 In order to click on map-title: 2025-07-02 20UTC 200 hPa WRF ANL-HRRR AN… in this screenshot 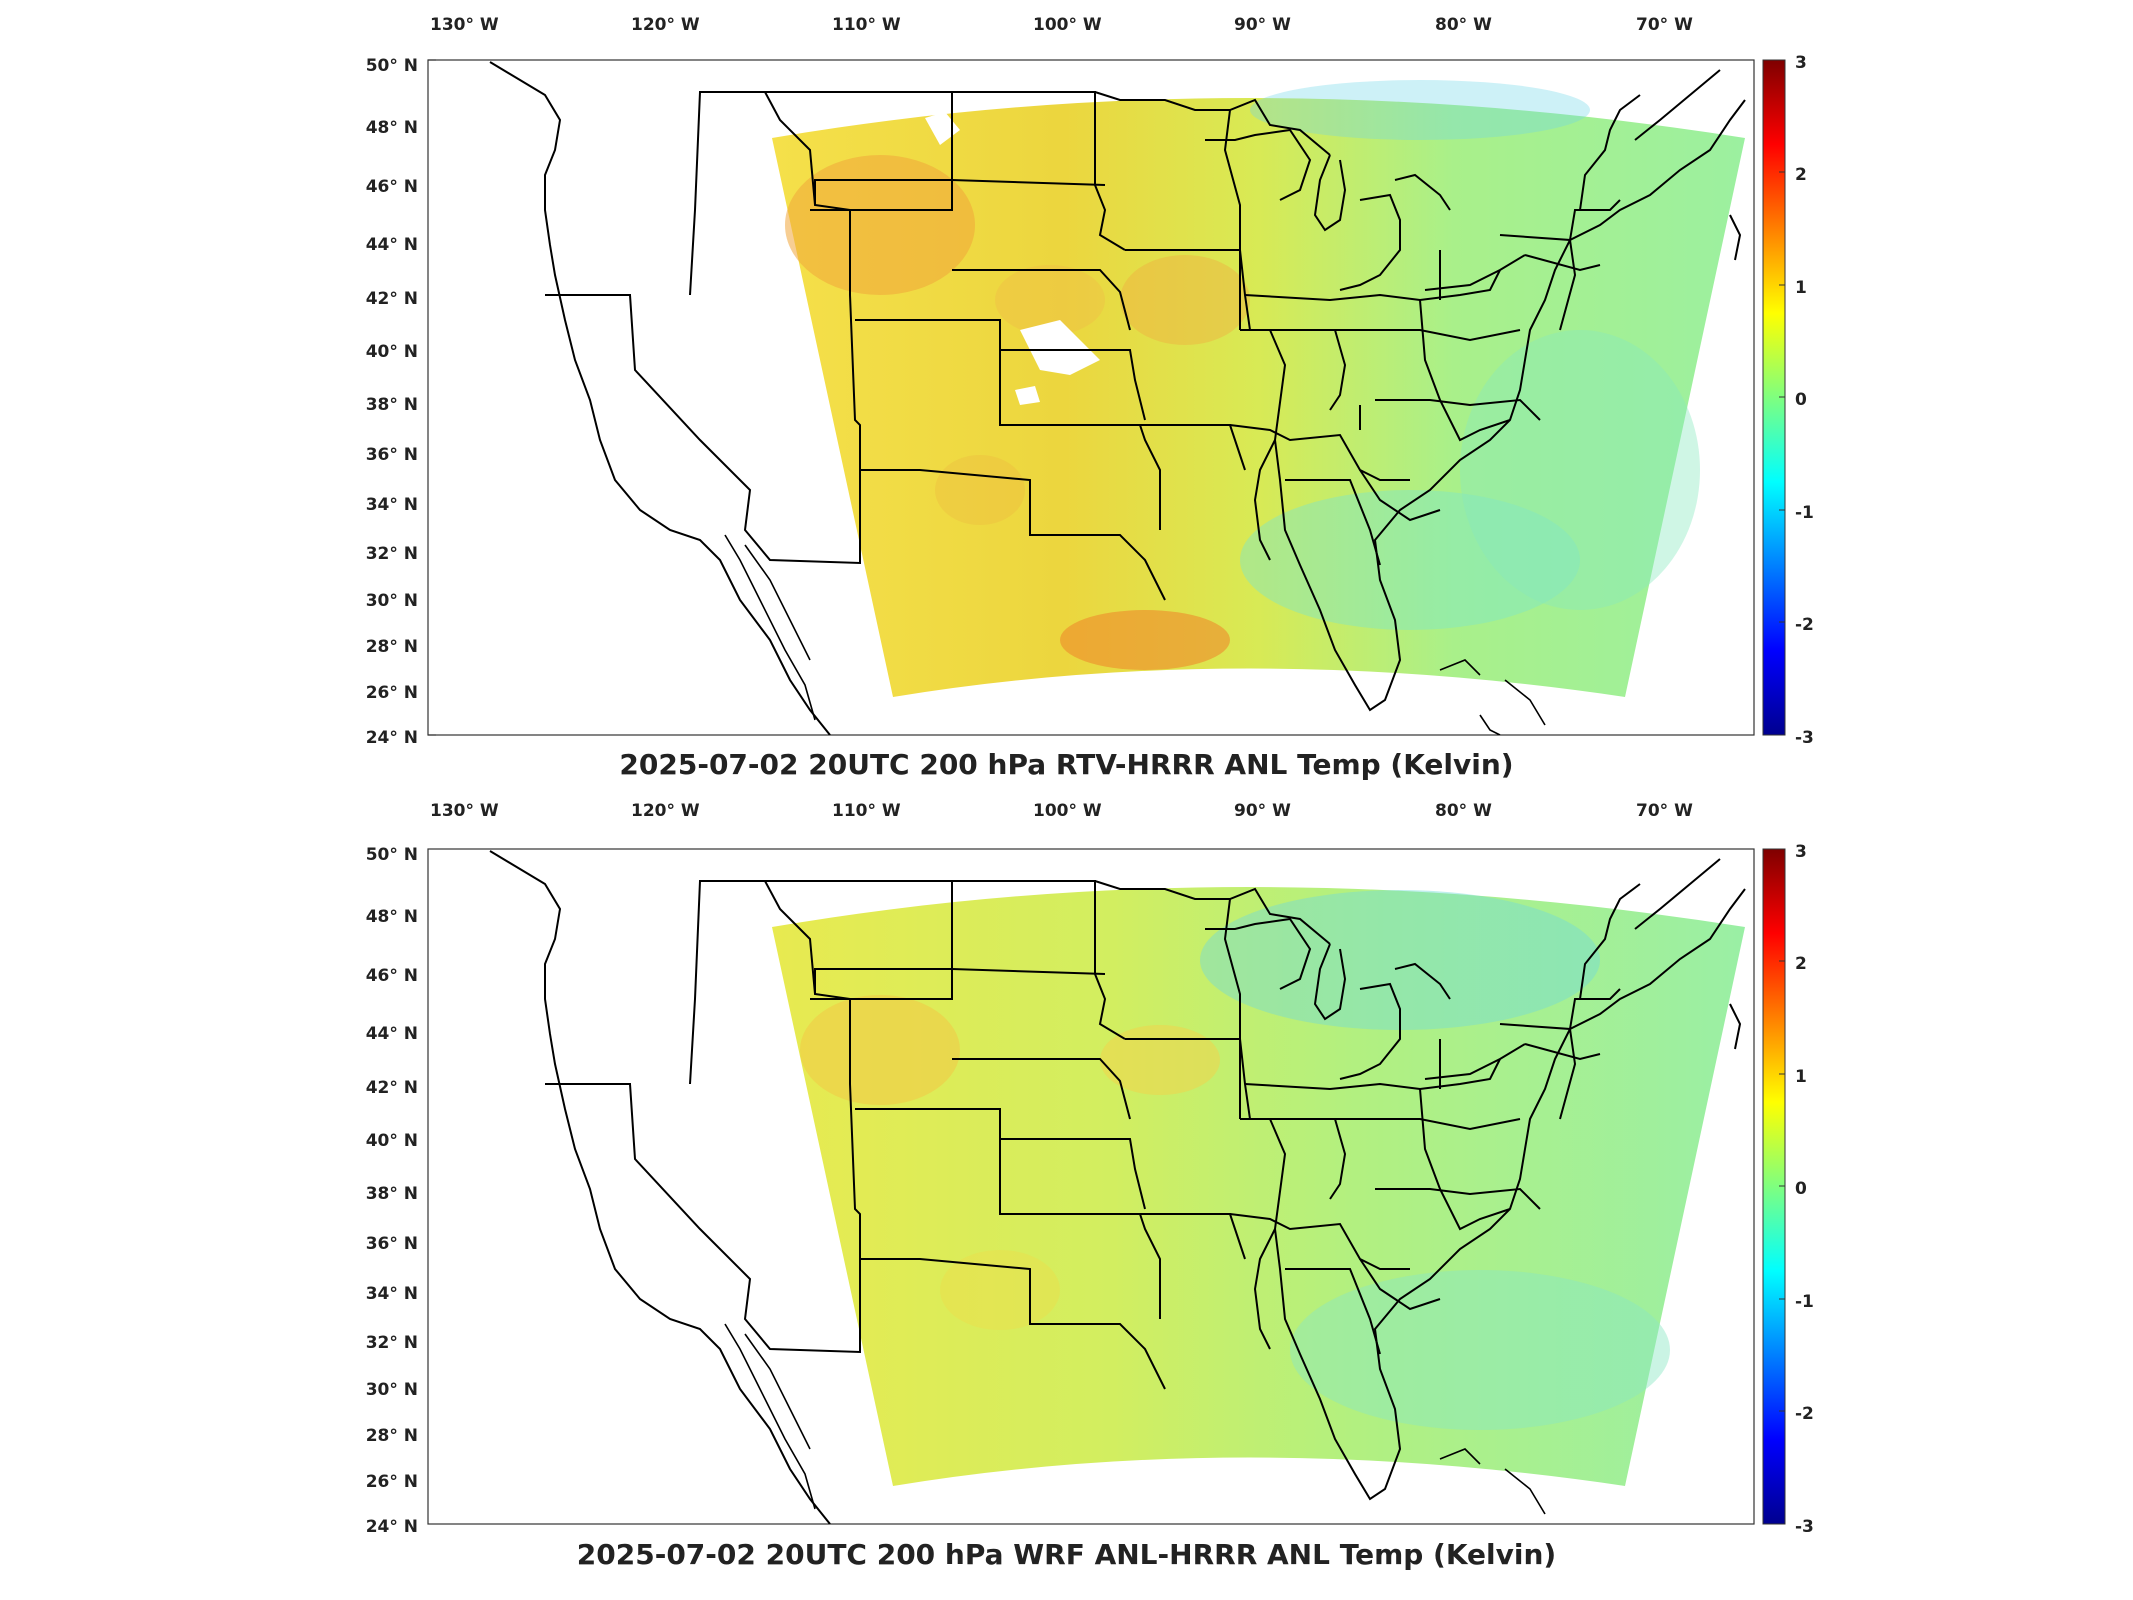, I will do `click(1066, 1554)`.